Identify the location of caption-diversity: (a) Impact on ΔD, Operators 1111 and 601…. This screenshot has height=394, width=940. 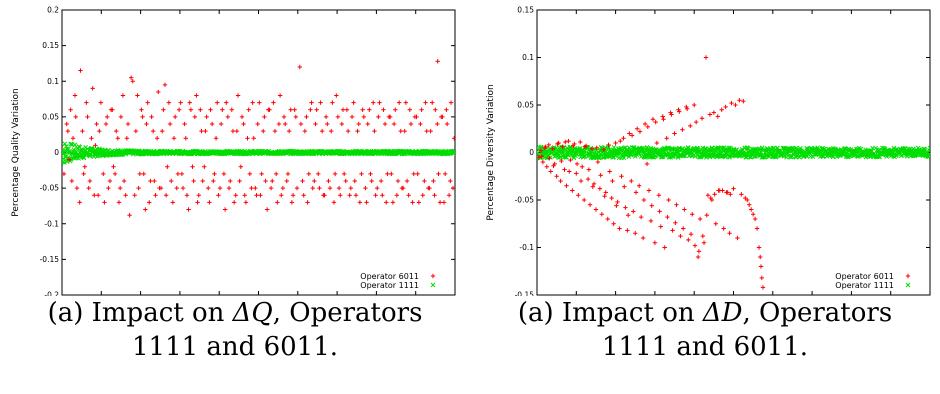
(705, 330).